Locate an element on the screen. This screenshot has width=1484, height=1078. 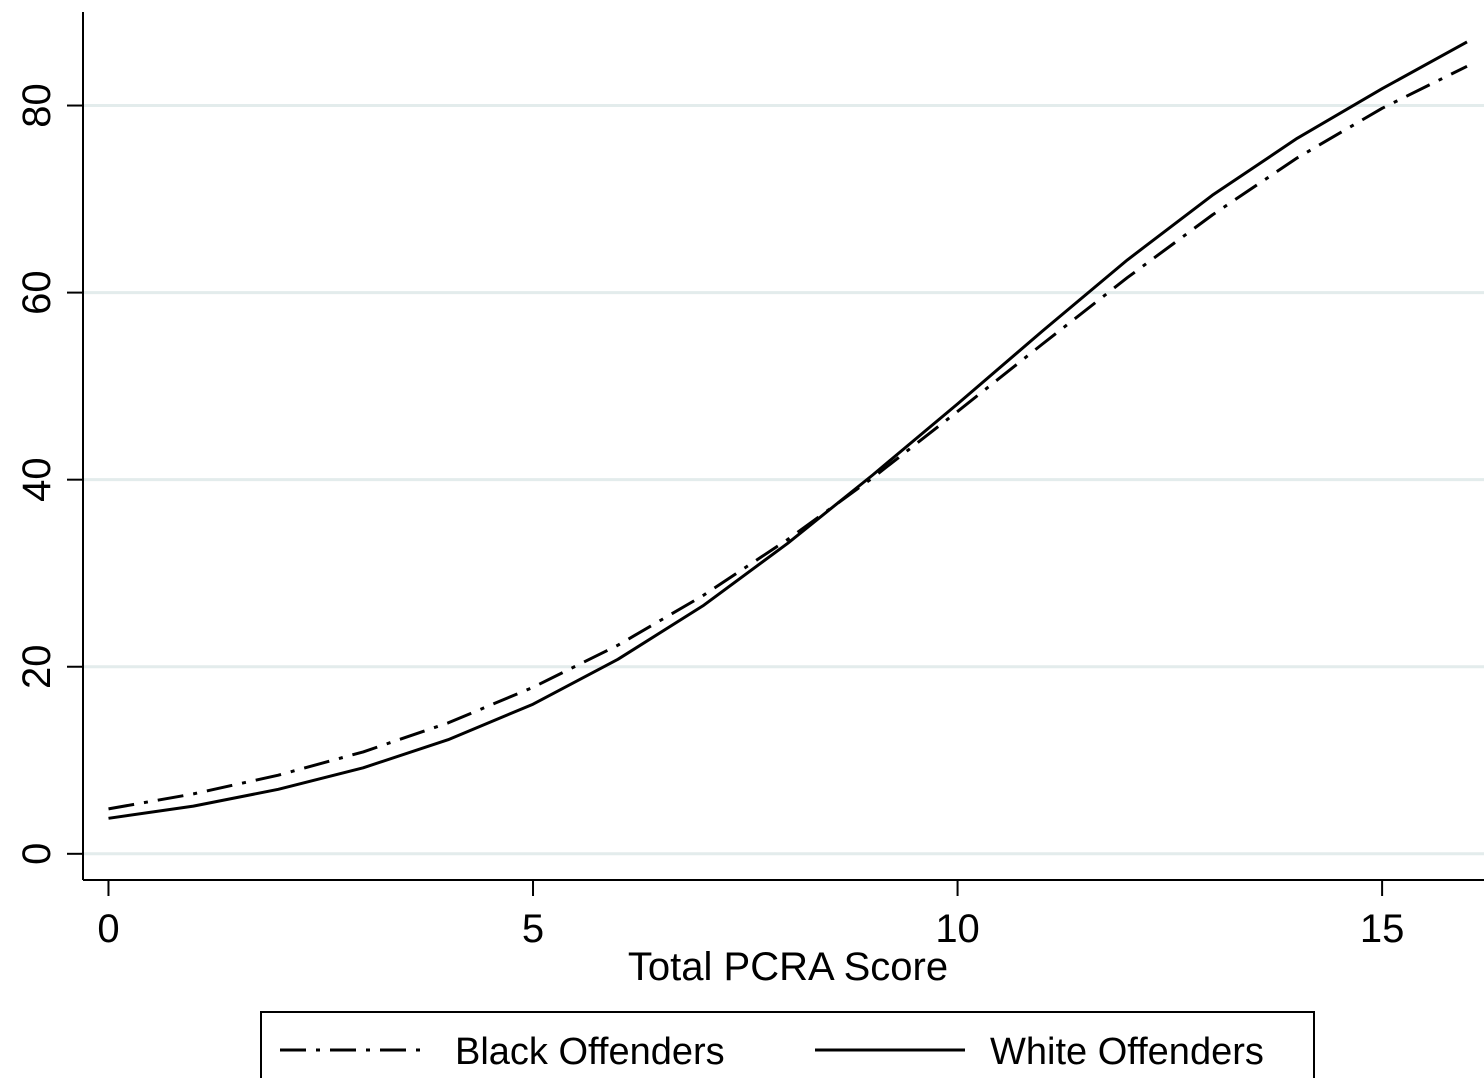
legend-label-white-offenders: White Offenders is located at coordinates (1127, 1052).